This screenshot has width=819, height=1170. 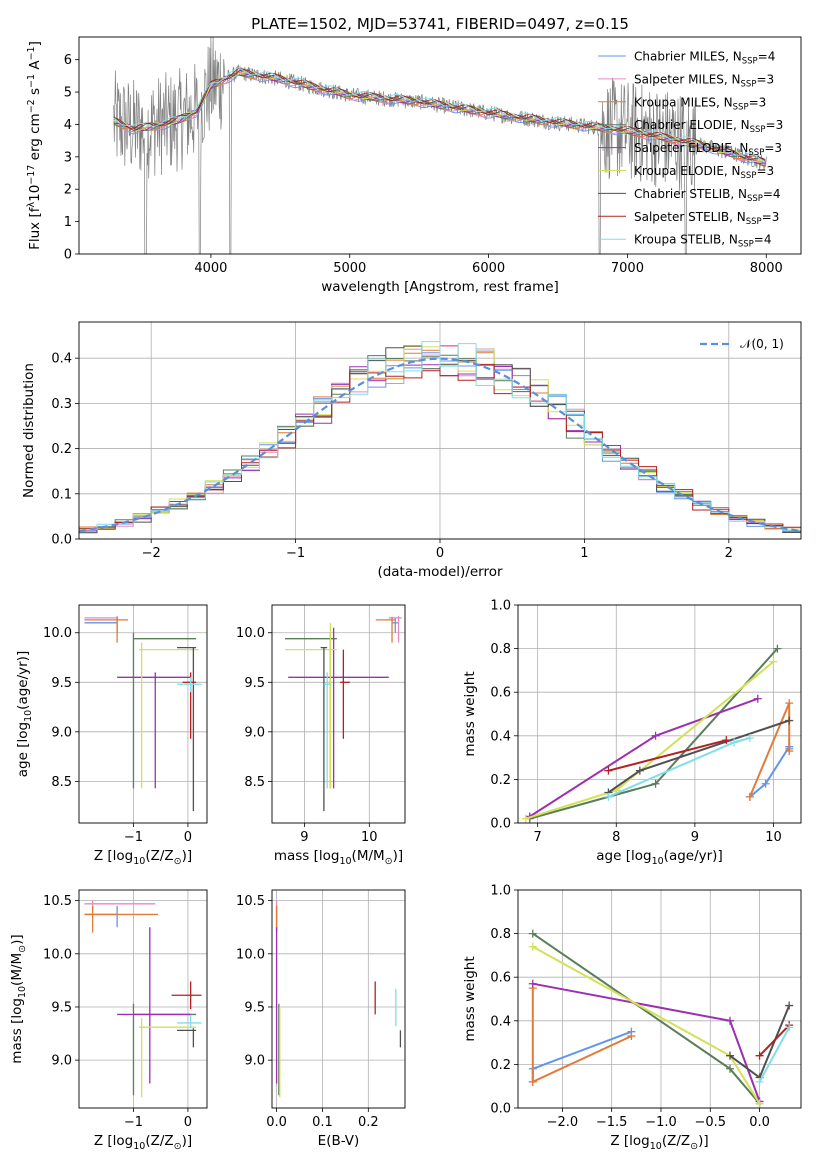 What do you see at coordinates (700, 103) in the screenshot?
I see `legend-label: Kroupa MILES, NSSP=3` at bounding box center [700, 103].